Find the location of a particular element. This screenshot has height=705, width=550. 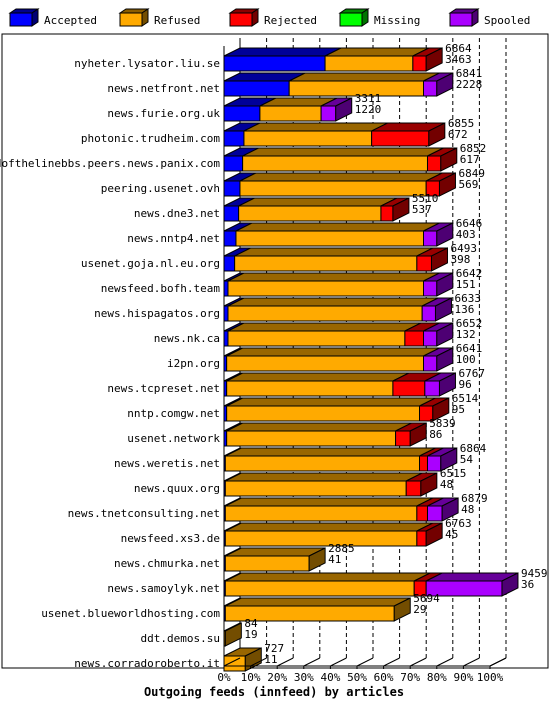

accepted-label: 151 is located at coordinates (466, 284).